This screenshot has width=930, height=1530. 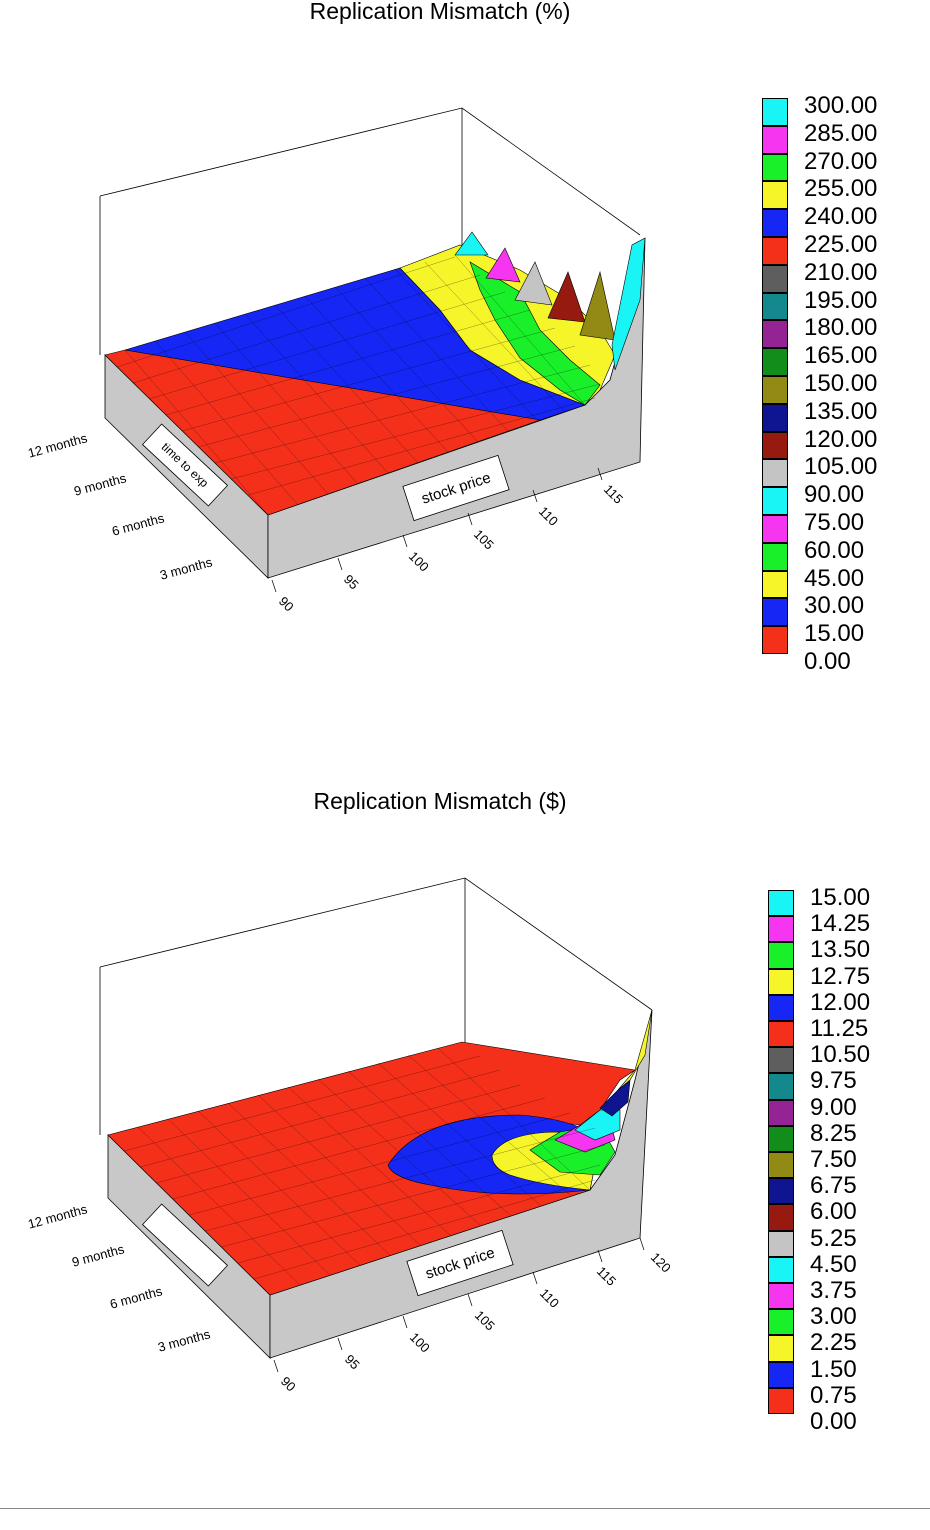 What do you see at coordinates (833, 1369) in the screenshot?
I see `legend-level-label: 1.50` at bounding box center [833, 1369].